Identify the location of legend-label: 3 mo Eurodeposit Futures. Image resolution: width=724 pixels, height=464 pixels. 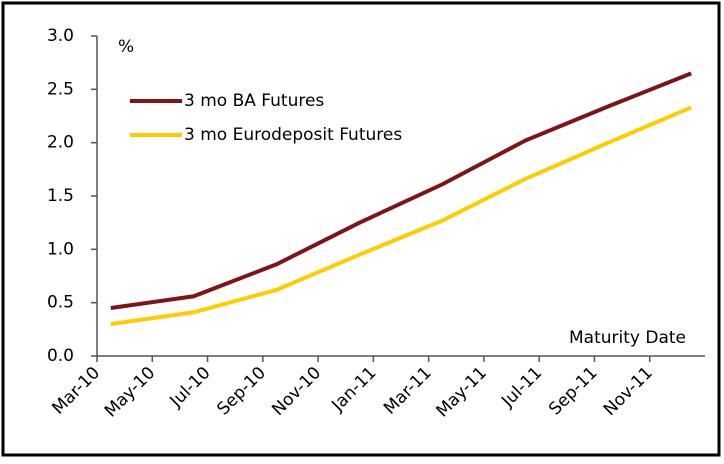
(293, 135).